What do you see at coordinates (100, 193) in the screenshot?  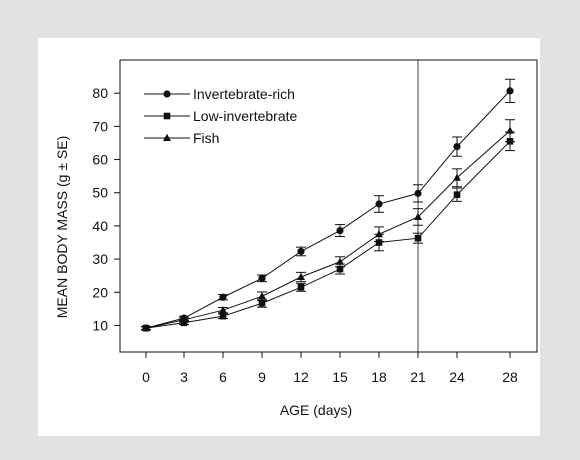 I see `y-tick-label: 50` at bounding box center [100, 193].